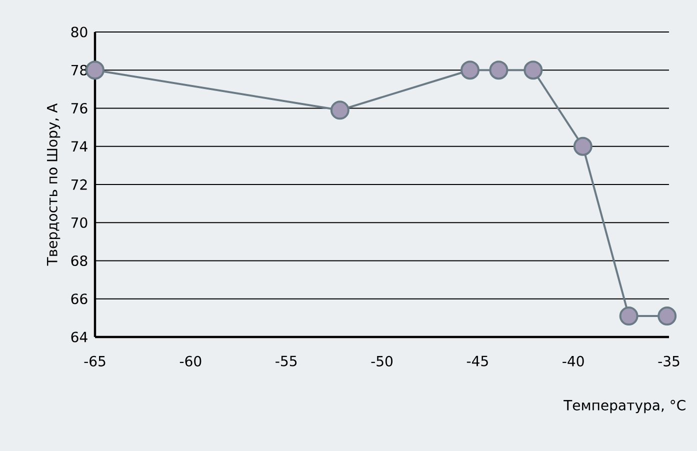 Image resolution: width=697 pixels, height=451 pixels. What do you see at coordinates (669, 361) in the screenshot?
I see `x-tick-label: -35` at bounding box center [669, 361].